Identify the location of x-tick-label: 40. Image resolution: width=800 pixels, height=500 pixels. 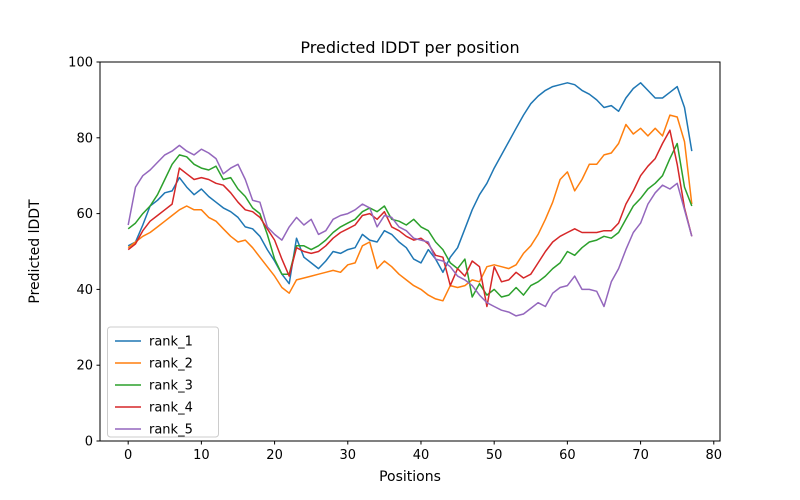
(421, 455).